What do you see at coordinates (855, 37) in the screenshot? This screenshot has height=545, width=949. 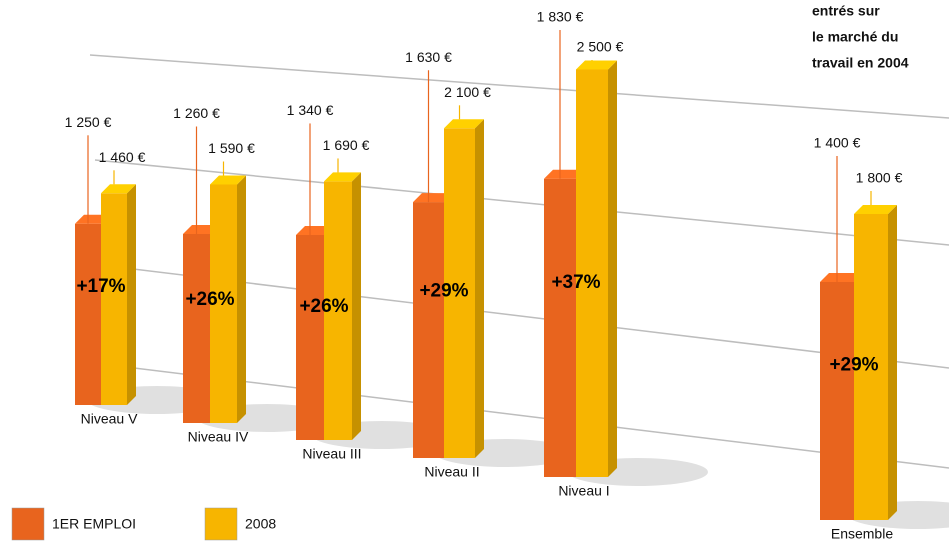 I see `subtitle-line: le marché du` at bounding box center [855, 37].